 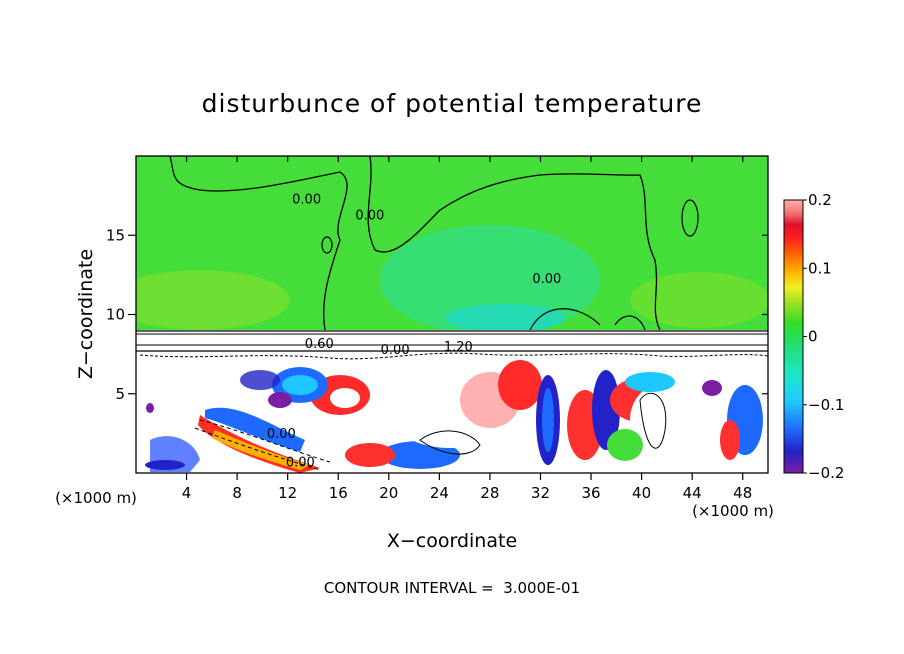 What do you see at coordinates (625, 445) in the screenshot?
I see `field-blob-green` at bounding box center [625, 445].